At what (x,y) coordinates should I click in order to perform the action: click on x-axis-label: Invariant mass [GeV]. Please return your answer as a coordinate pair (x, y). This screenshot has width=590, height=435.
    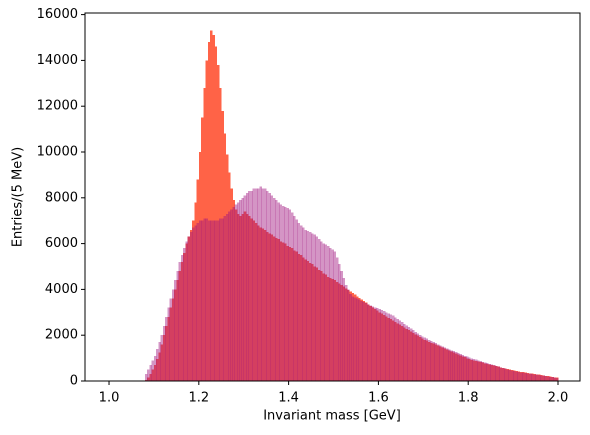
    Looking at the image, I should click on (332, 416).